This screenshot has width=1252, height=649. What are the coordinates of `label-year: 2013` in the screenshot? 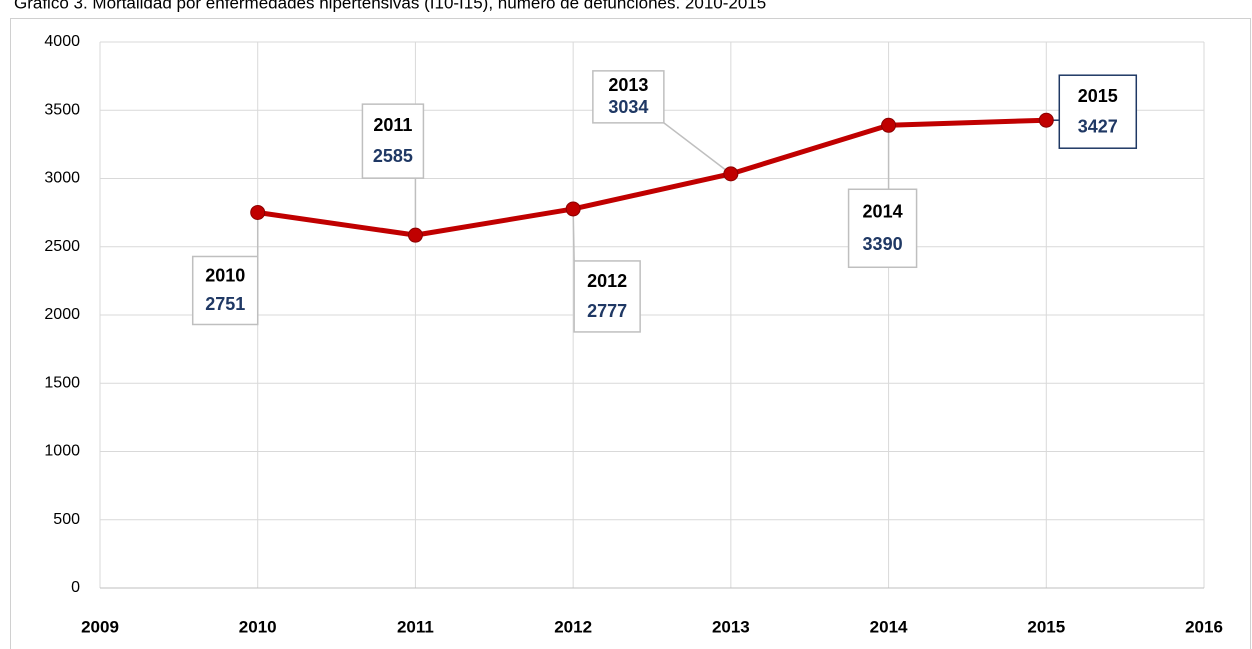 It's located at (628, 85).